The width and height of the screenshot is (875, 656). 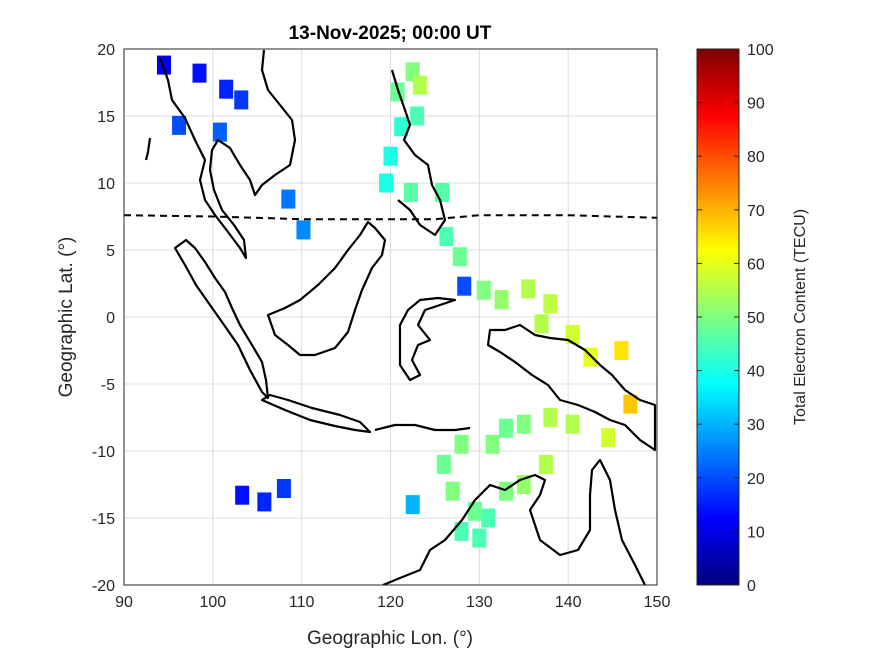 I want to click on y-axis-label: Geographic Lat. (°), so click(x=66, y=317).